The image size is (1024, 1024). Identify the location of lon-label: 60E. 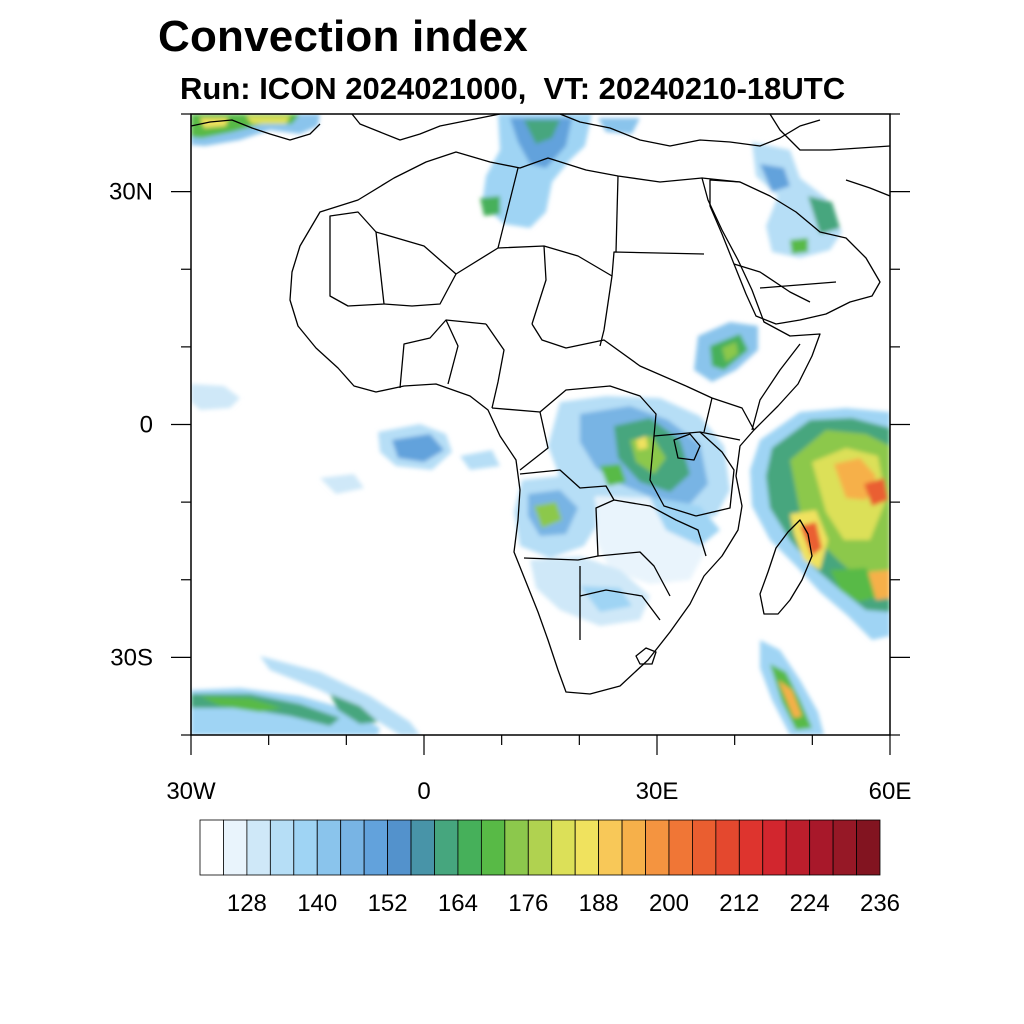
(890, 791).